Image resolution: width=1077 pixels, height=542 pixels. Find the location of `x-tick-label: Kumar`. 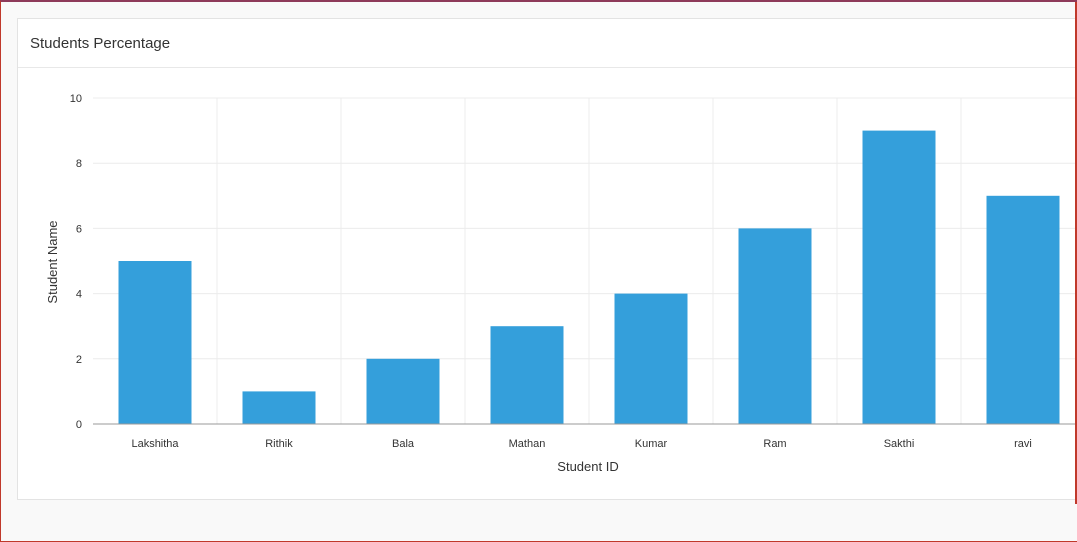

x-tick-label: Kumar is located at coordinates (651, 444).